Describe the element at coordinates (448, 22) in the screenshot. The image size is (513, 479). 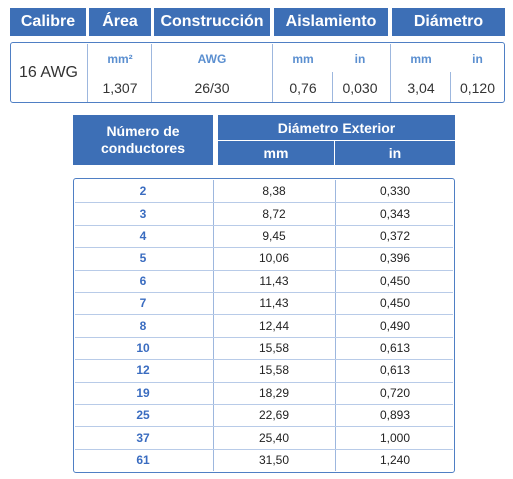
I see `header-cell: Diámetro` at that location.